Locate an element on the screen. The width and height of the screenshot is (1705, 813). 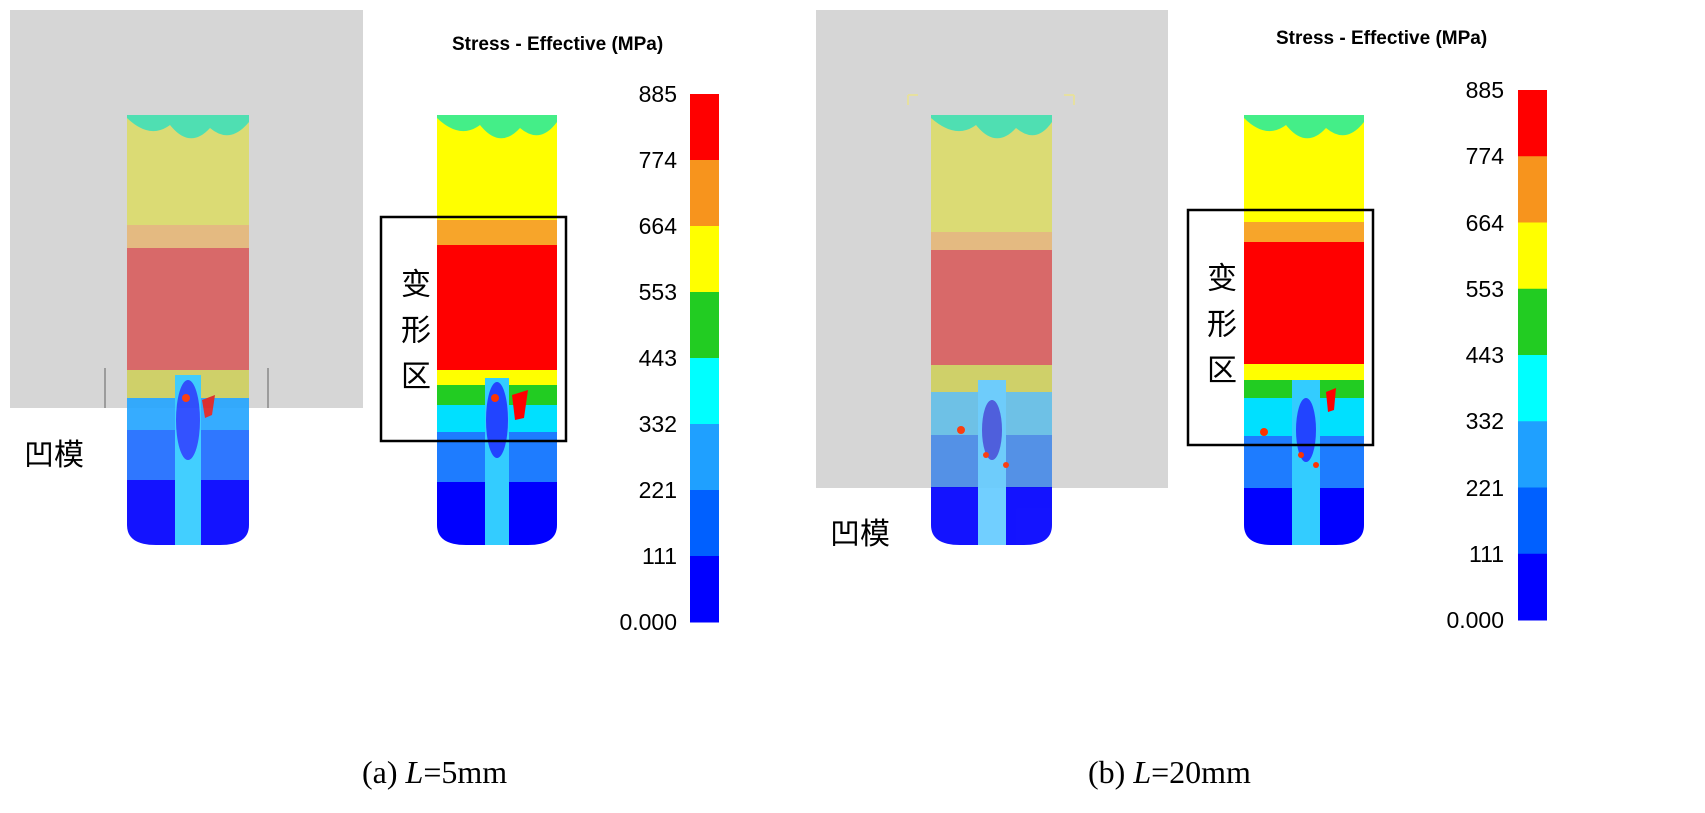
caption-a: (a) L=5mm is located at coordinates (435, 772).